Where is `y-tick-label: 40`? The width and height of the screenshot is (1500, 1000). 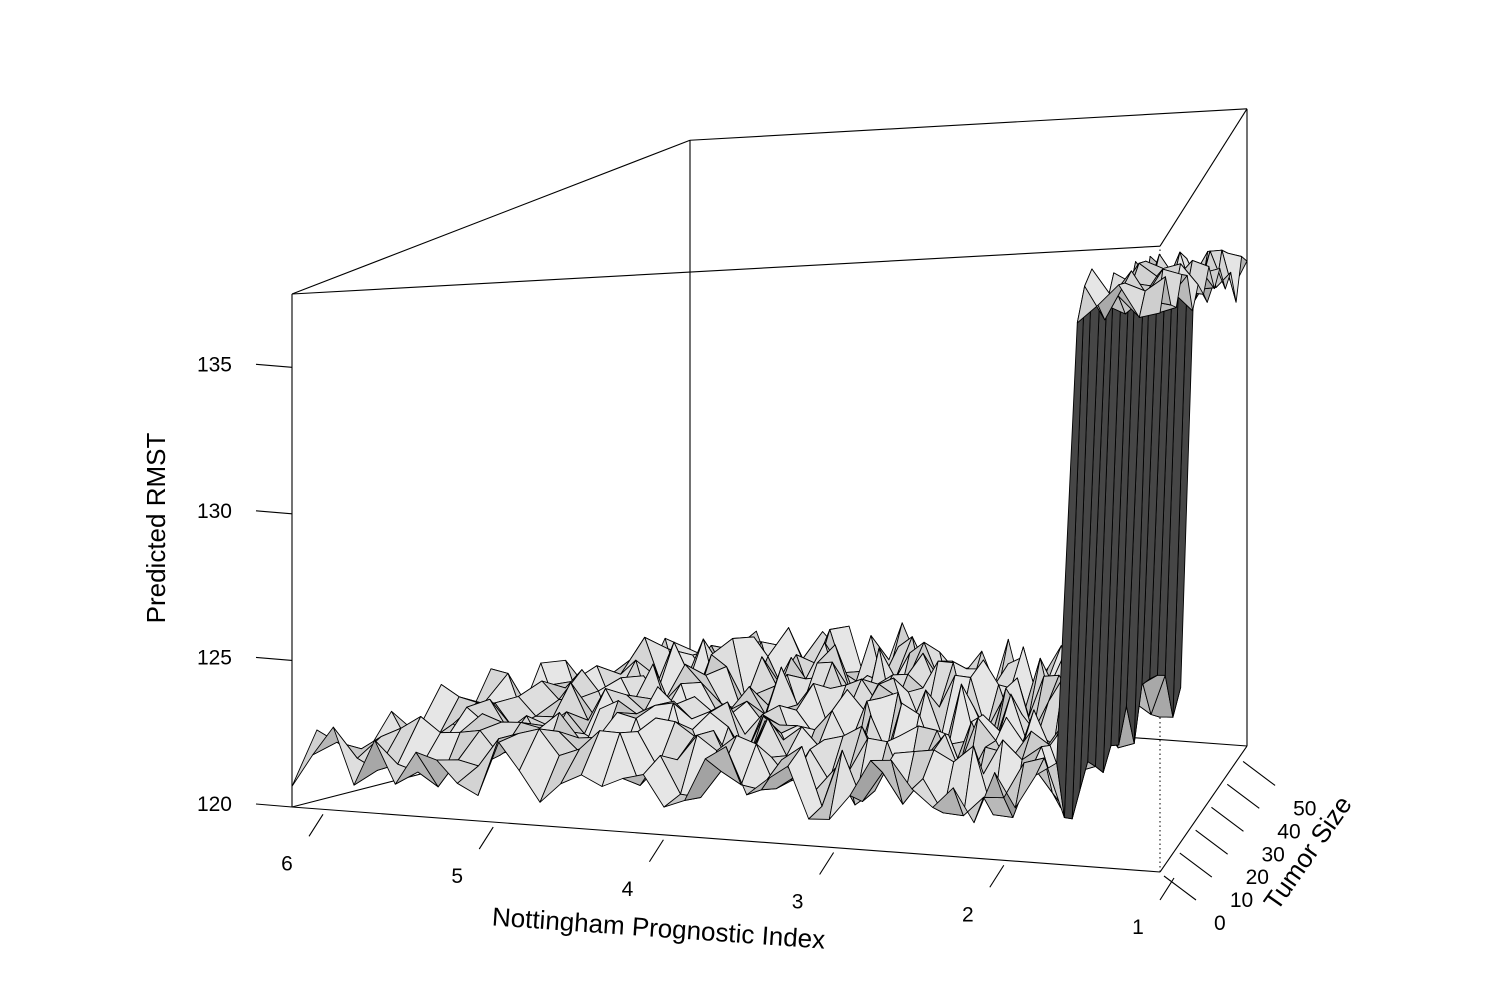
y-tick-label: 40 is located at coordinates (1288, 831).